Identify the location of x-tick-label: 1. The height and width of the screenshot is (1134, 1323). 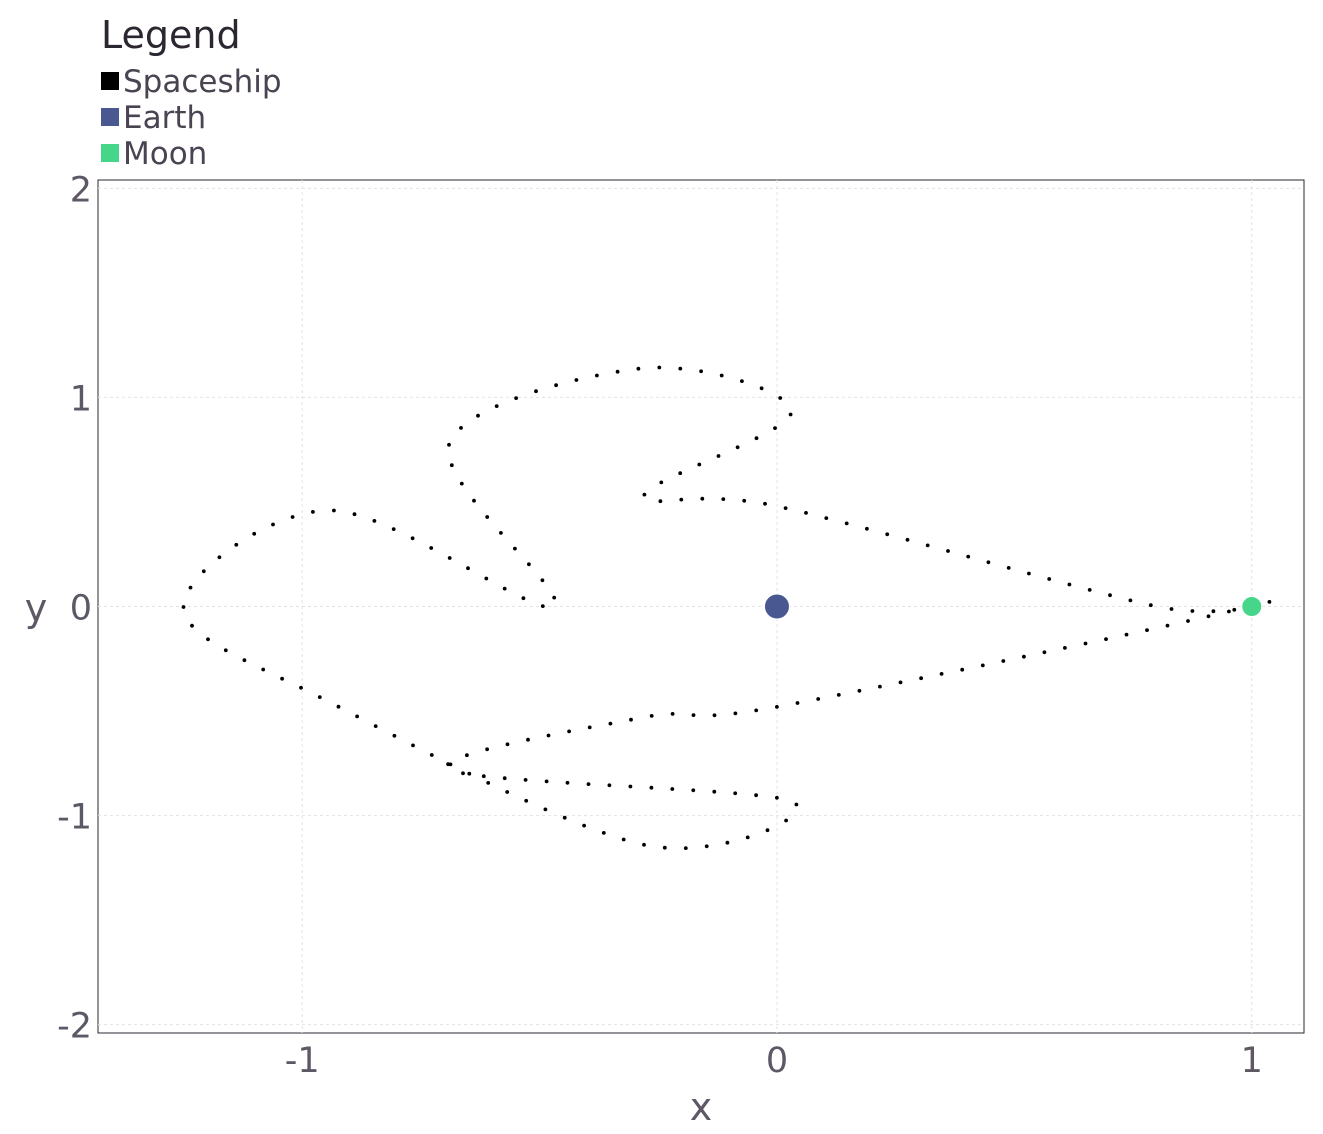
(1252, 1061).